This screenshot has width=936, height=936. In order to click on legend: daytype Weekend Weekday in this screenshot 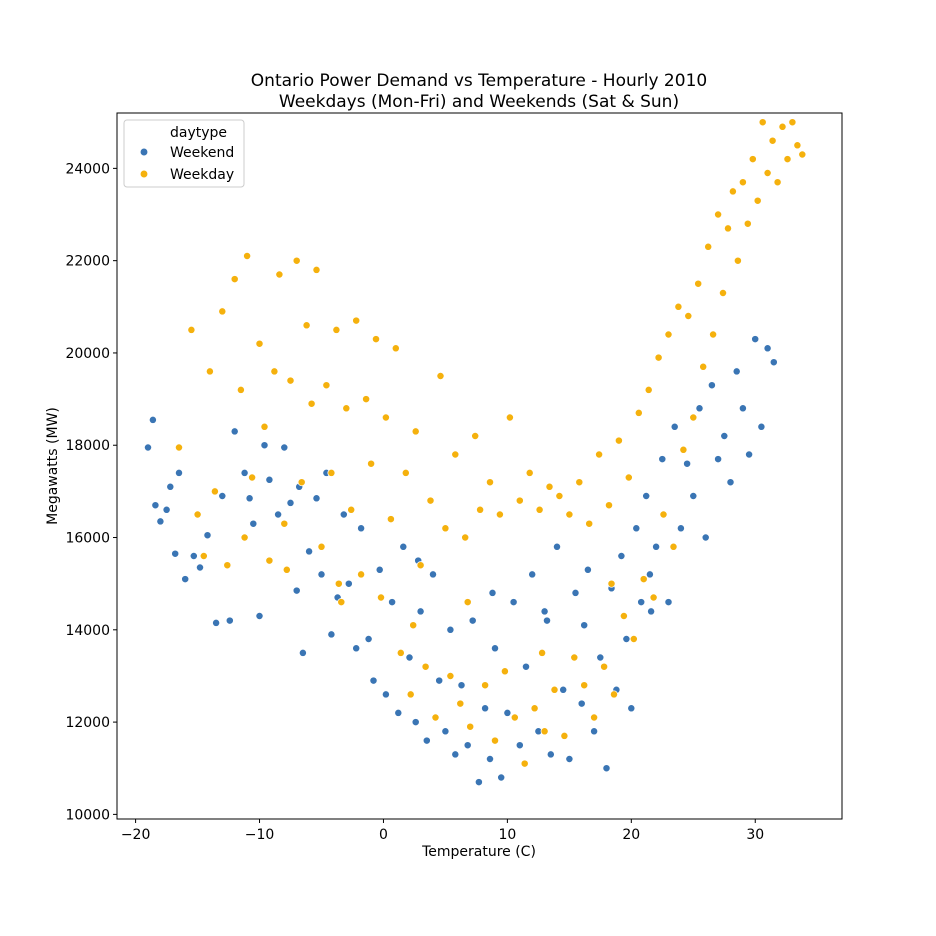, I will do `click(184, 153)`.